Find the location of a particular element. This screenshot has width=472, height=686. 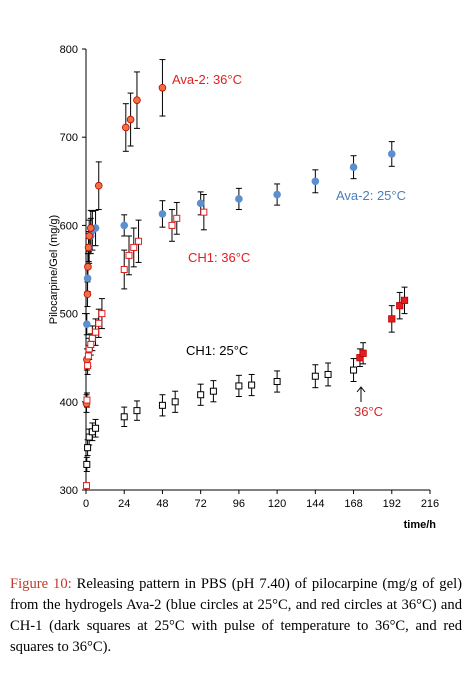

pulse-arrow-head is located at coordinates (361, 389).